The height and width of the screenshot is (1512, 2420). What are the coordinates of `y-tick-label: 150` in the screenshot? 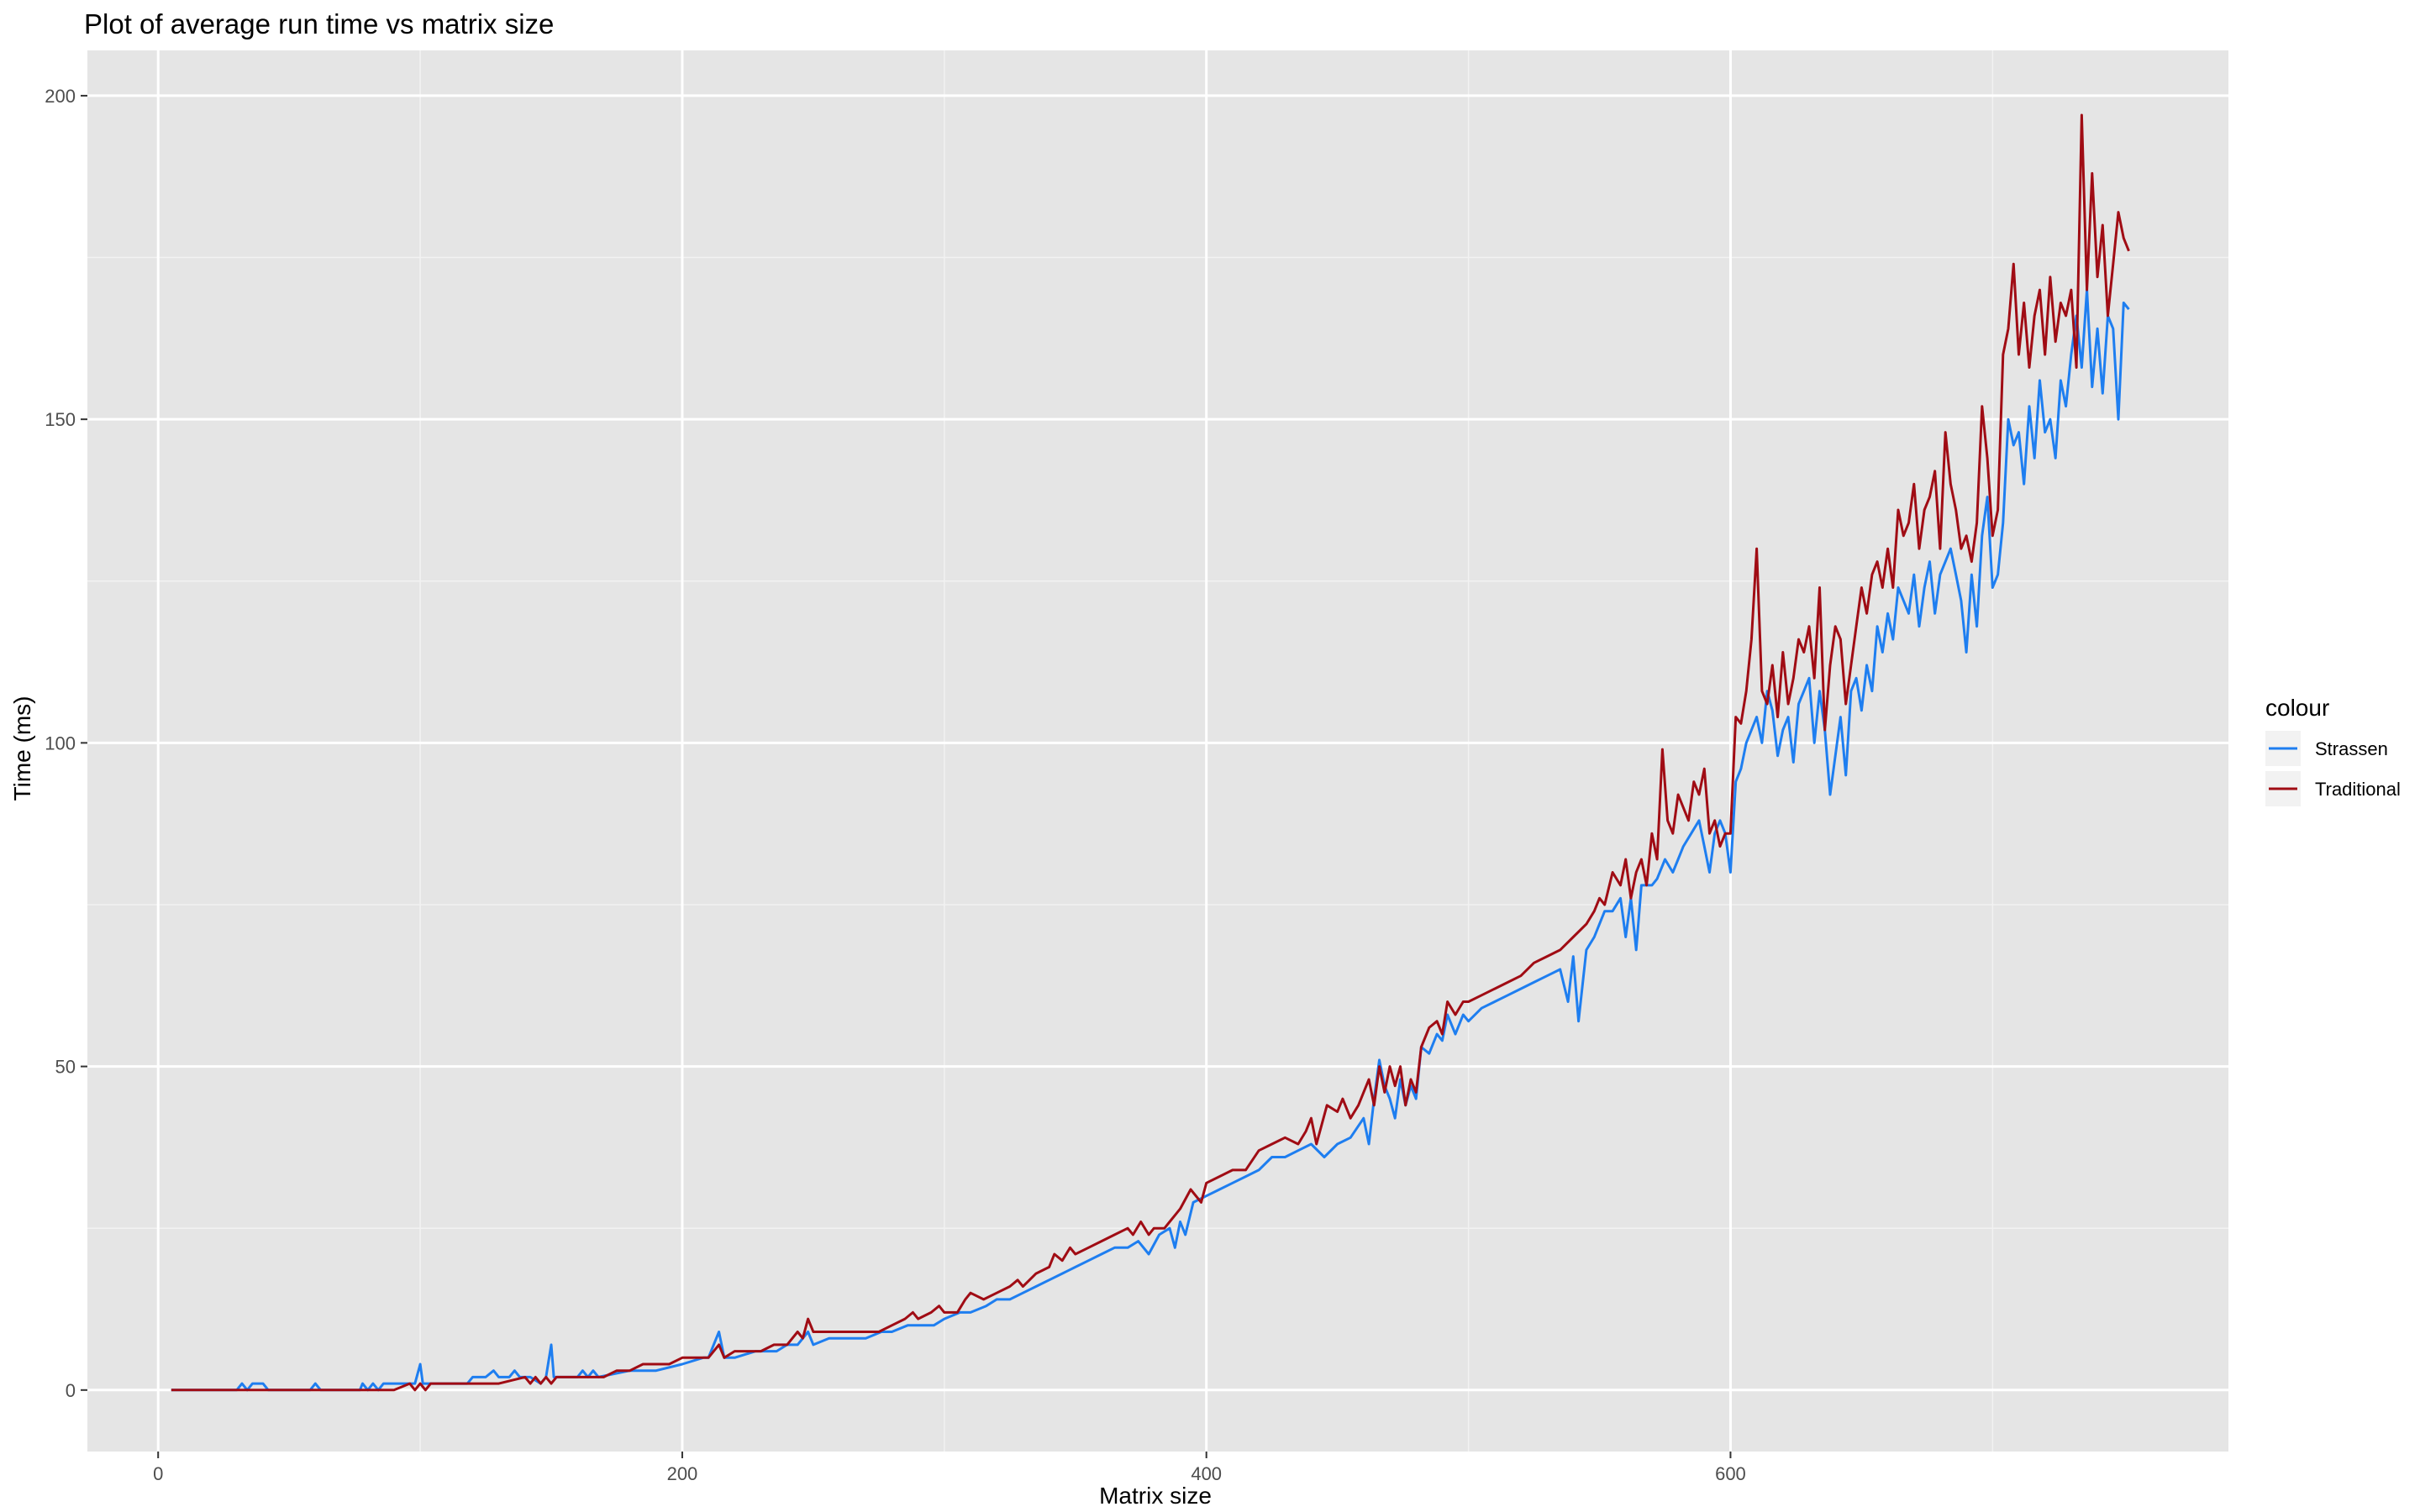 It's located at (60, 419).